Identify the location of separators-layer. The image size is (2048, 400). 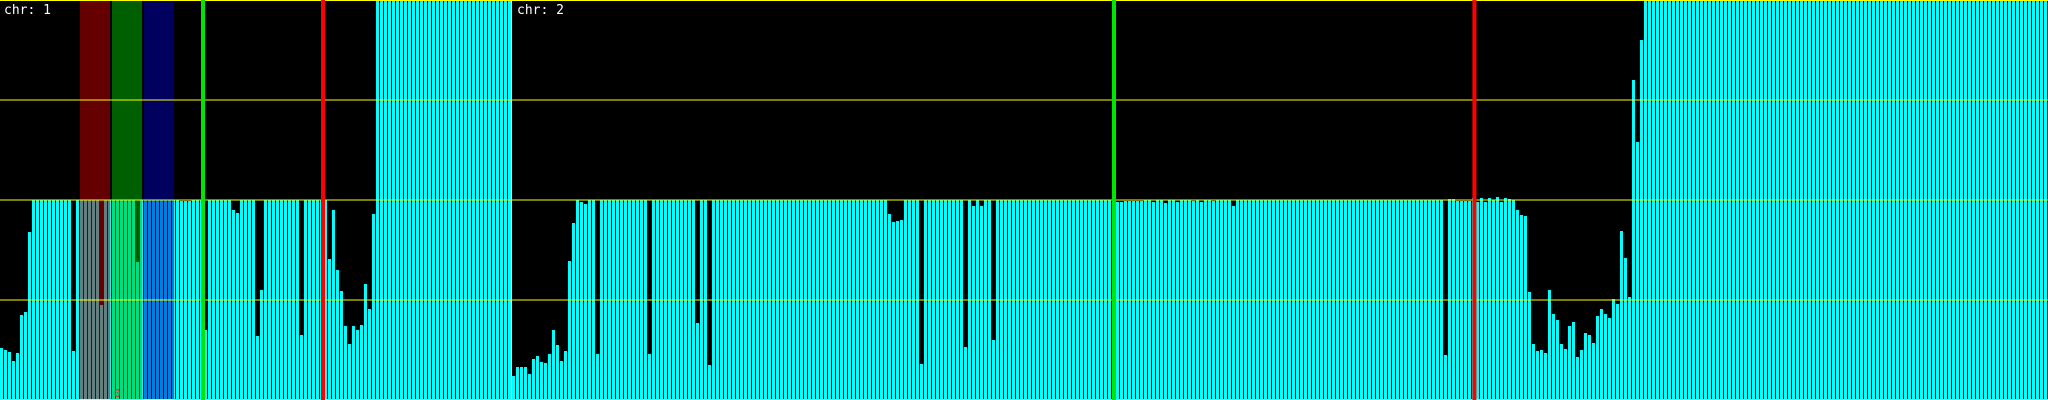
(511, 200).